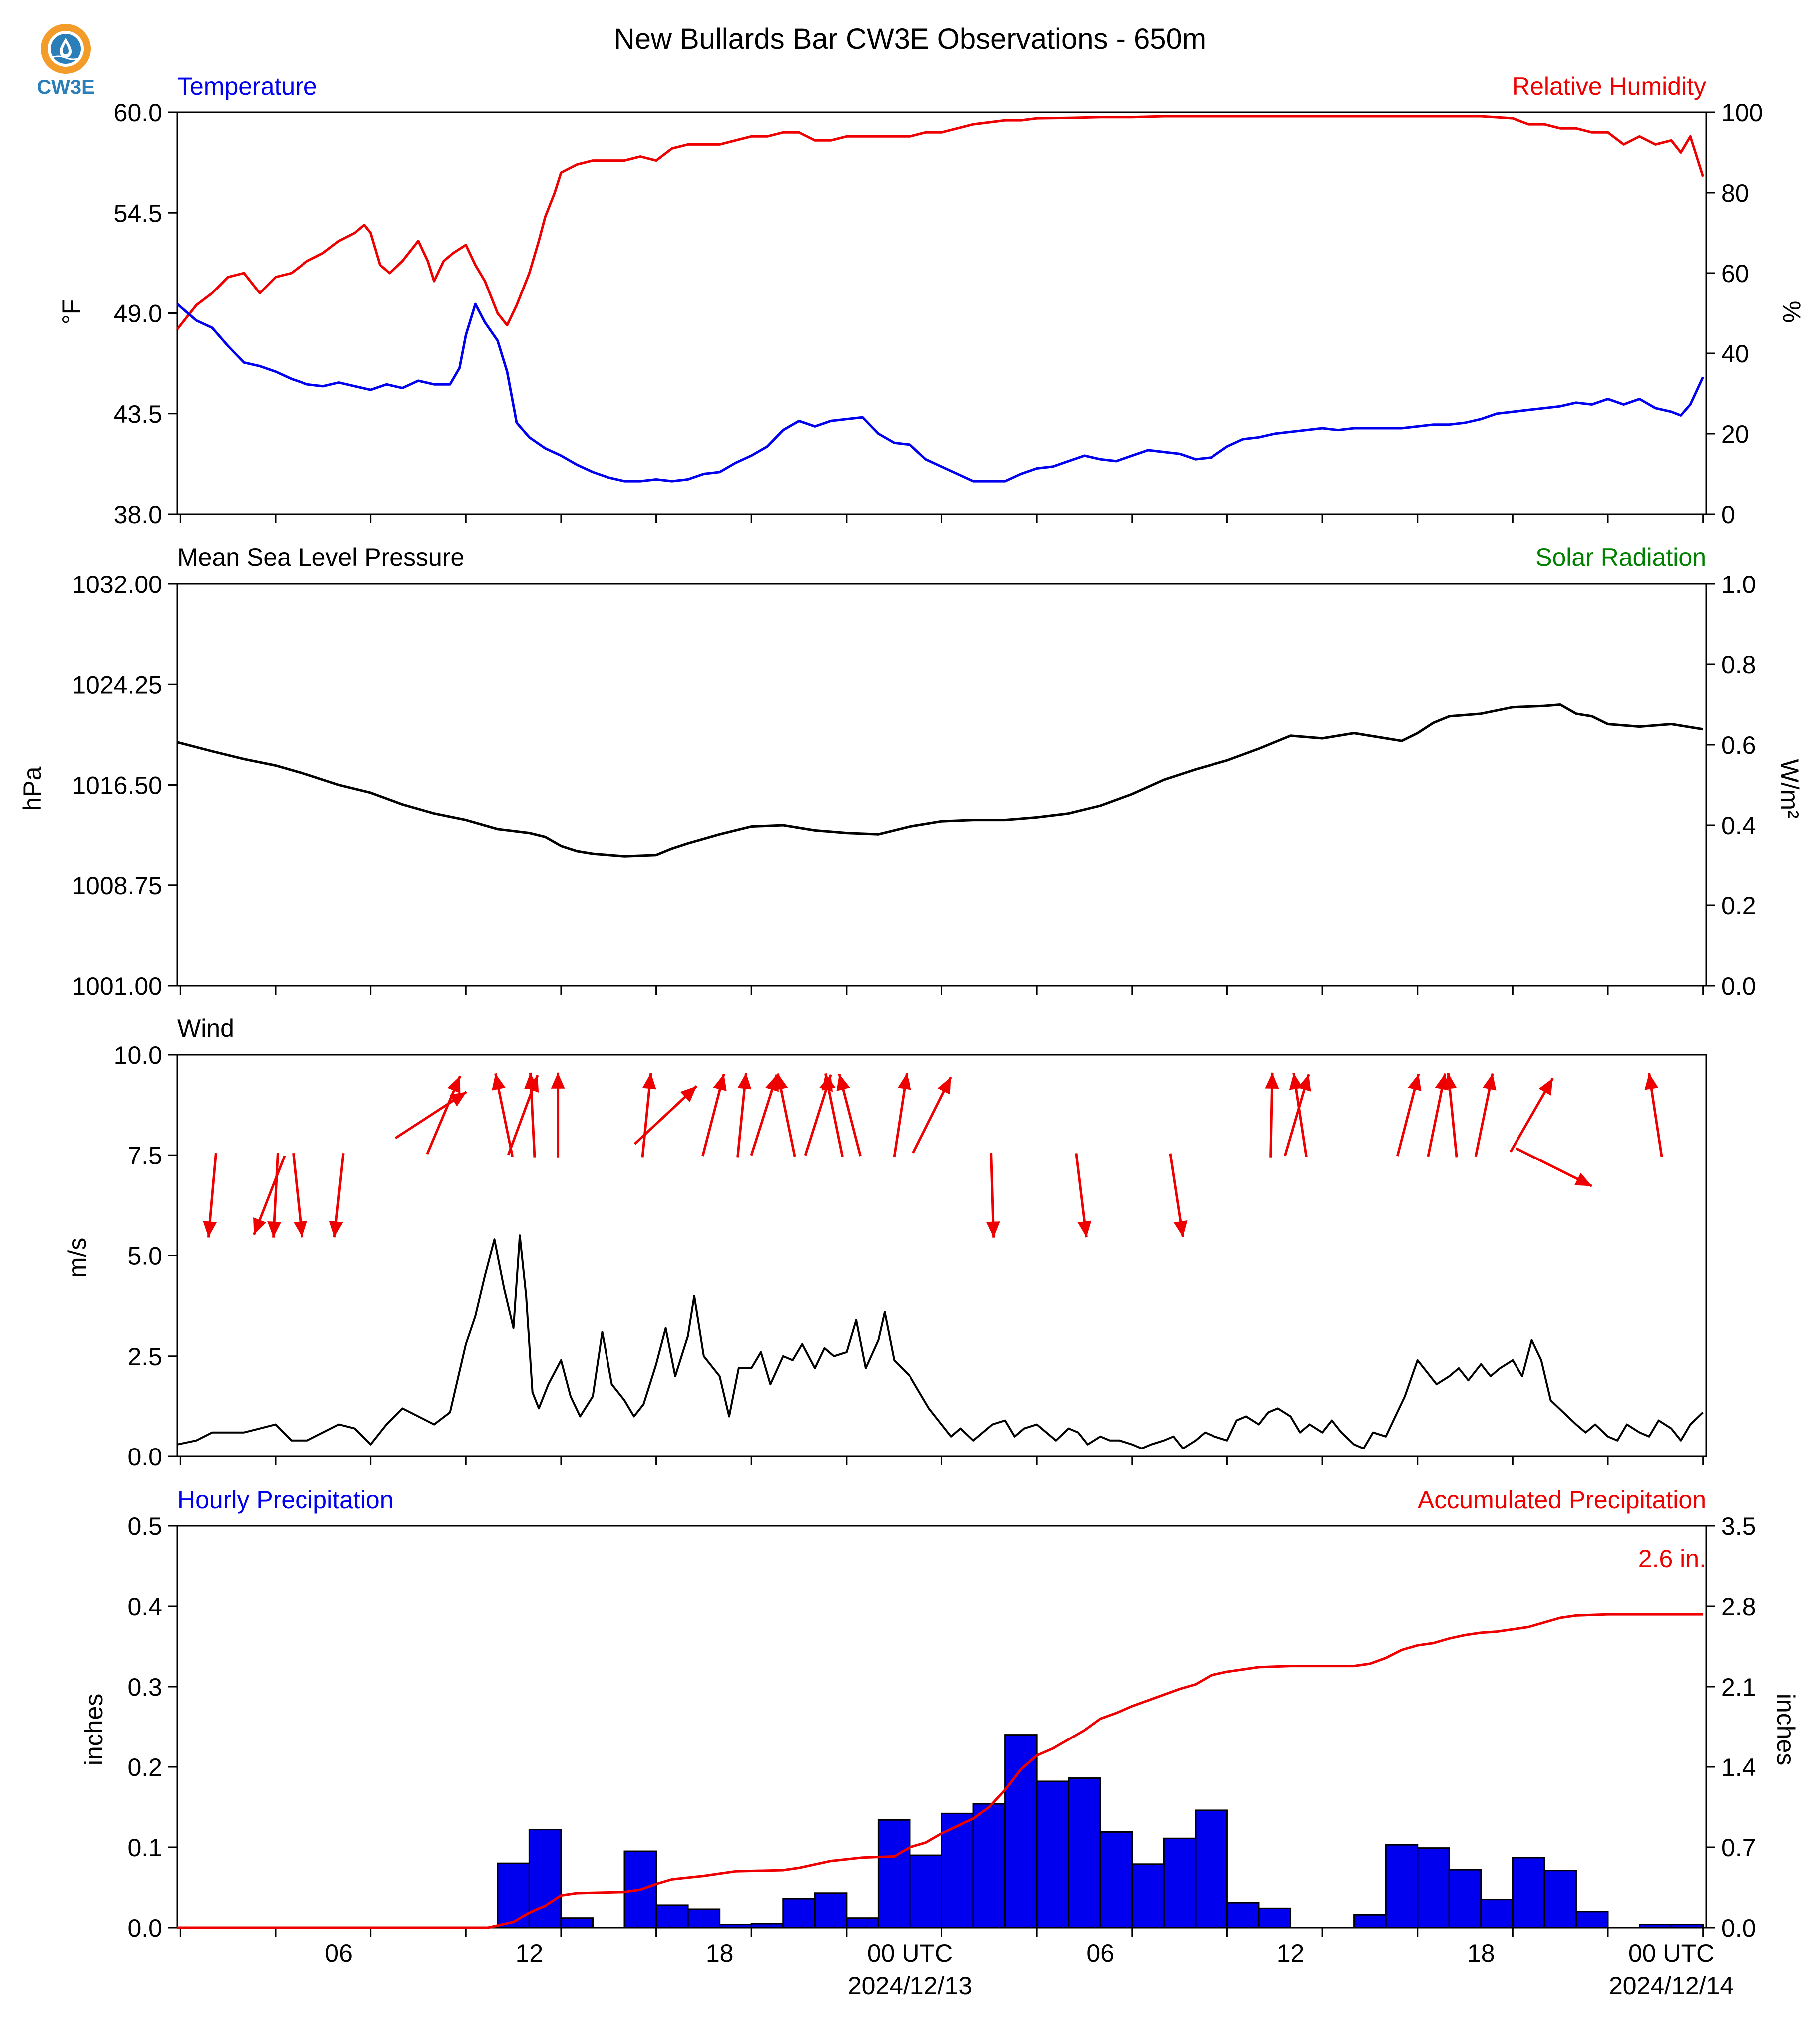 This screenshot has width=1820, height=2028. Describe the element at coordinates (117, 685) in the screenshot. I see `y-left-tick-label: 1024.25` at that location.